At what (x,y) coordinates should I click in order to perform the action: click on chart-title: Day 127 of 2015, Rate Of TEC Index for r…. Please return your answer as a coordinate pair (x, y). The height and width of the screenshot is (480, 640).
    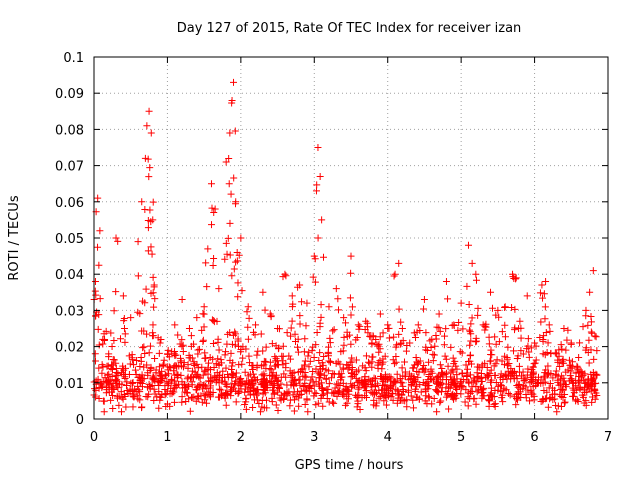
    Looking at the image, I should click on (349, 28).